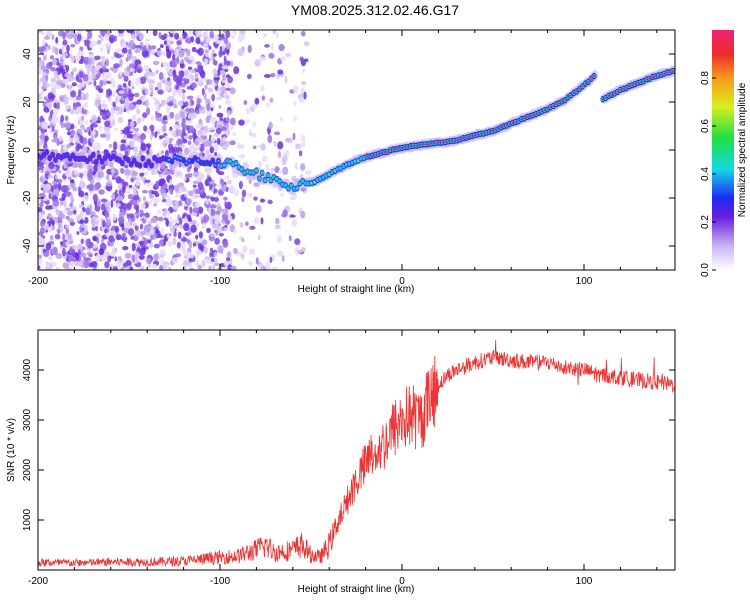  Describe the element at coordinates (220, 581) in the screenshot. I see `snr-xtick-label: -100` at that location.